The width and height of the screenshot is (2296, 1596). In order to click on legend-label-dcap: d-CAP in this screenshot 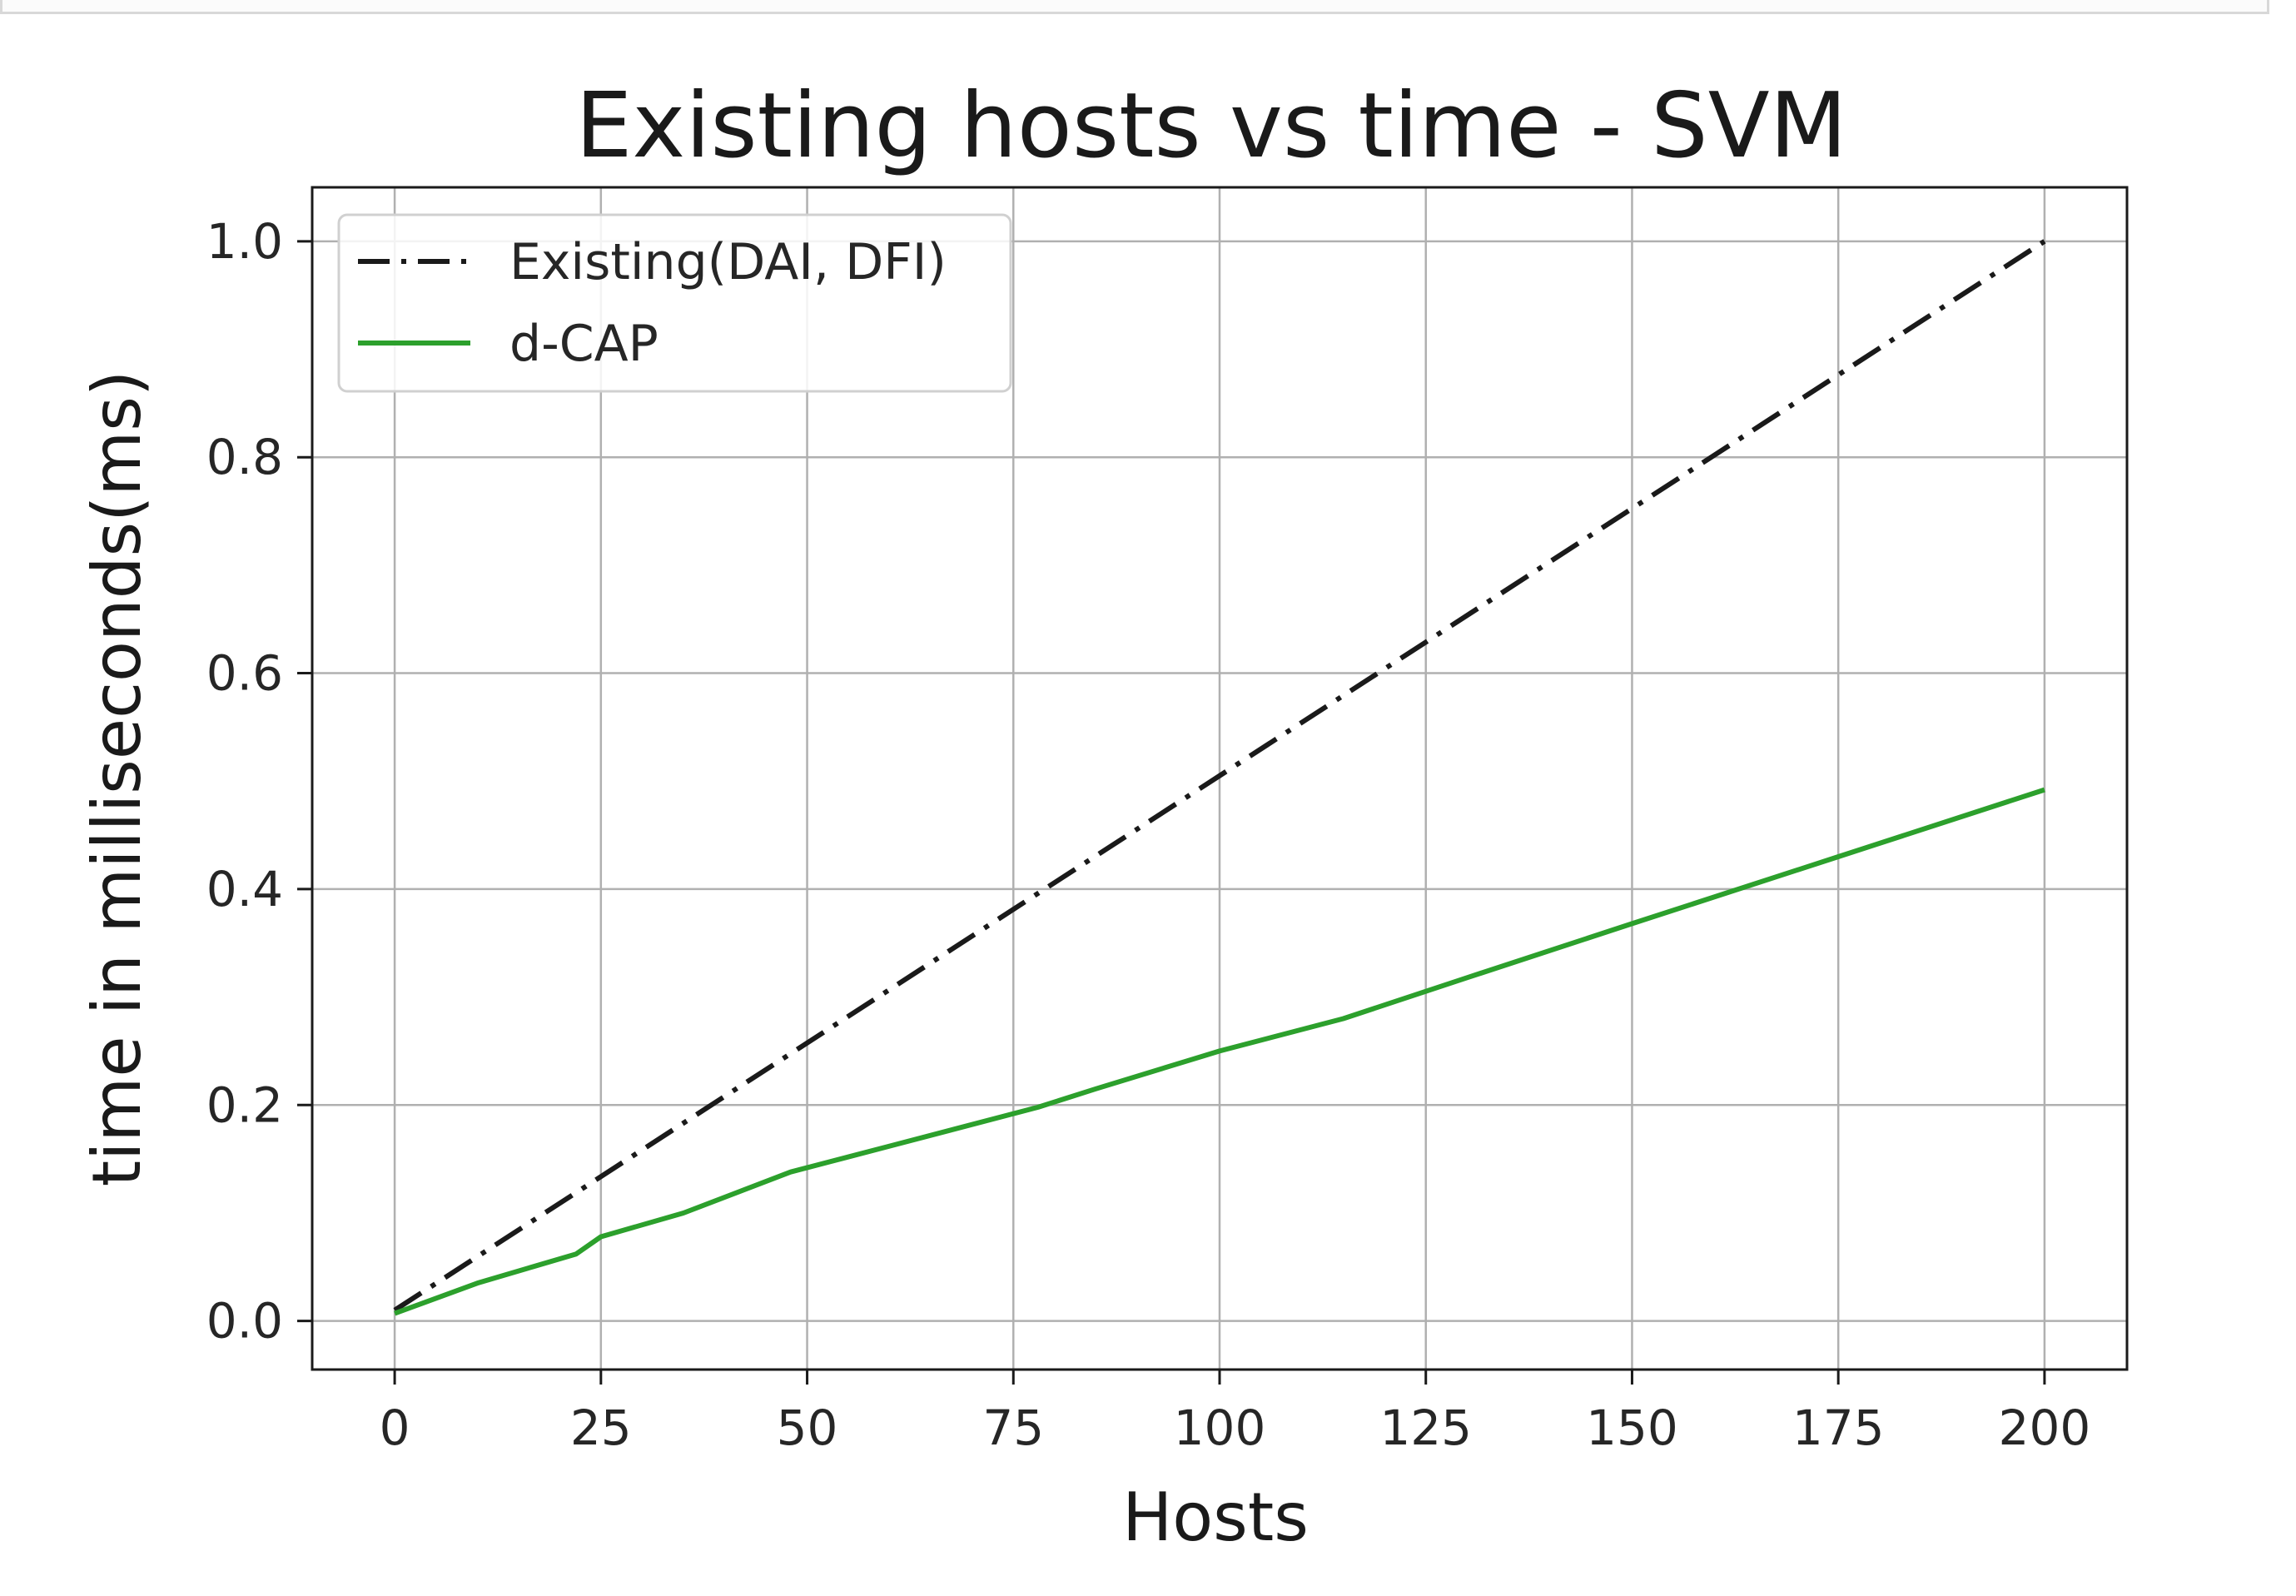, I will do `click(583, 344)`.